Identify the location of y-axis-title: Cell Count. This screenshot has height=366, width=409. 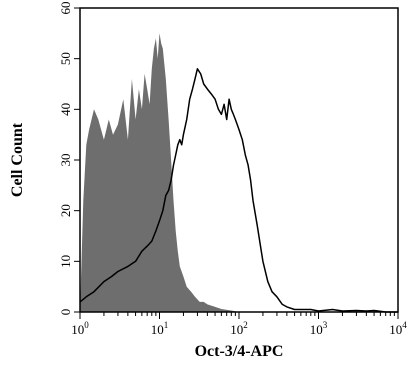
(17, 159).